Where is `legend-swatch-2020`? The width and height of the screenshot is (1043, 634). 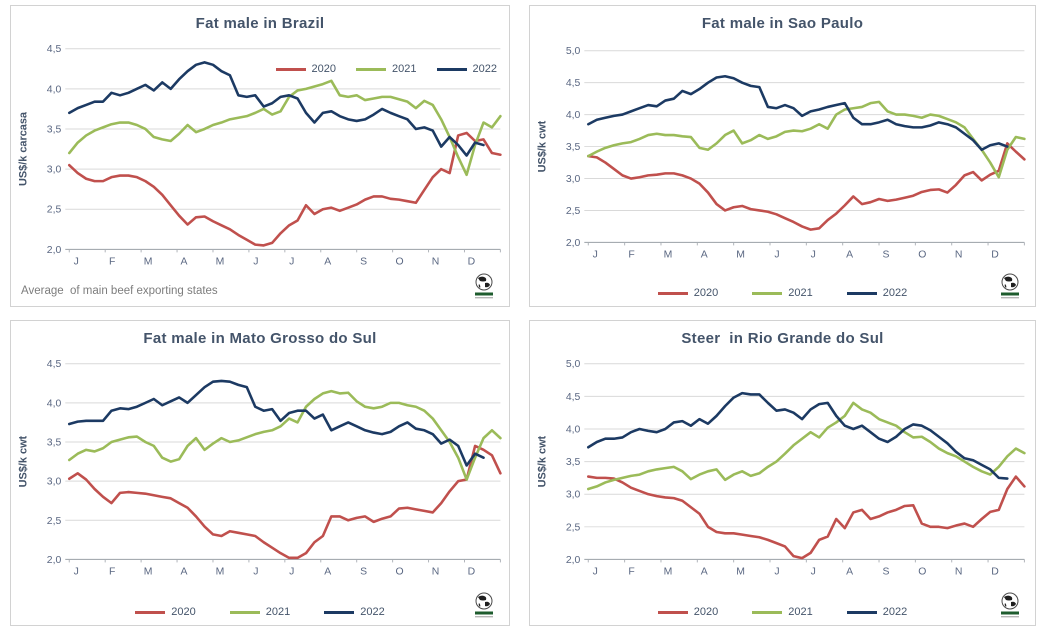 legend-swatch-2020 is located at coordinates (672, 612).